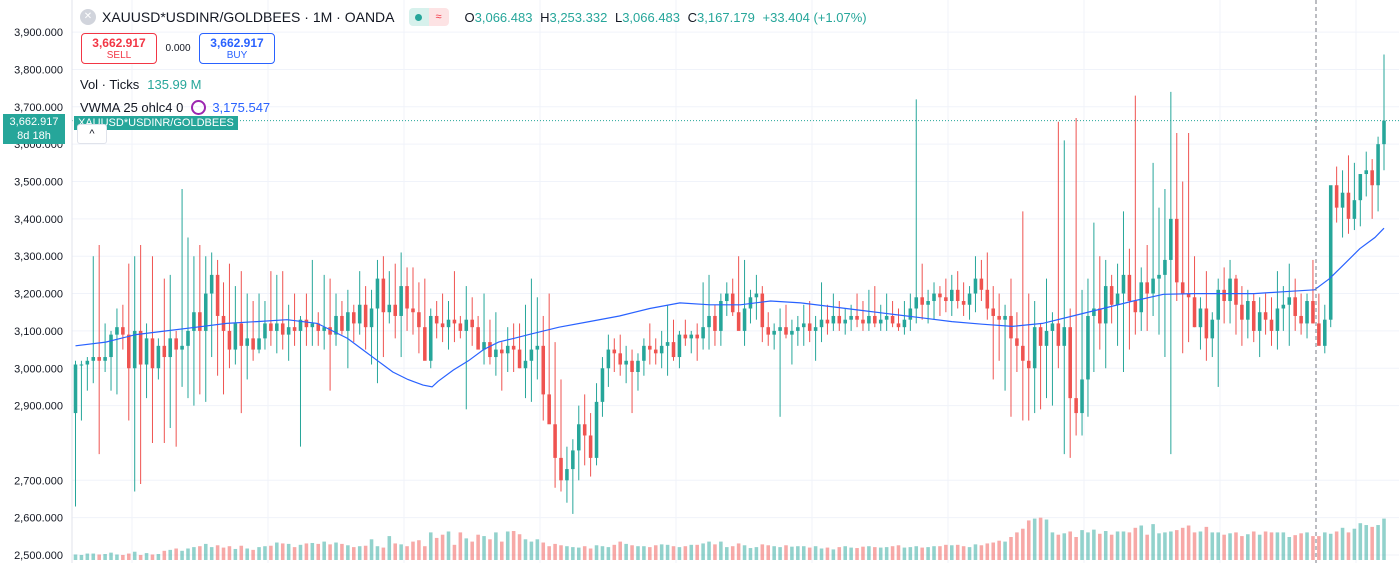 The image size is (1399, 563). I want to click on y-tick-label: 3,000.000, so click(38, 369).